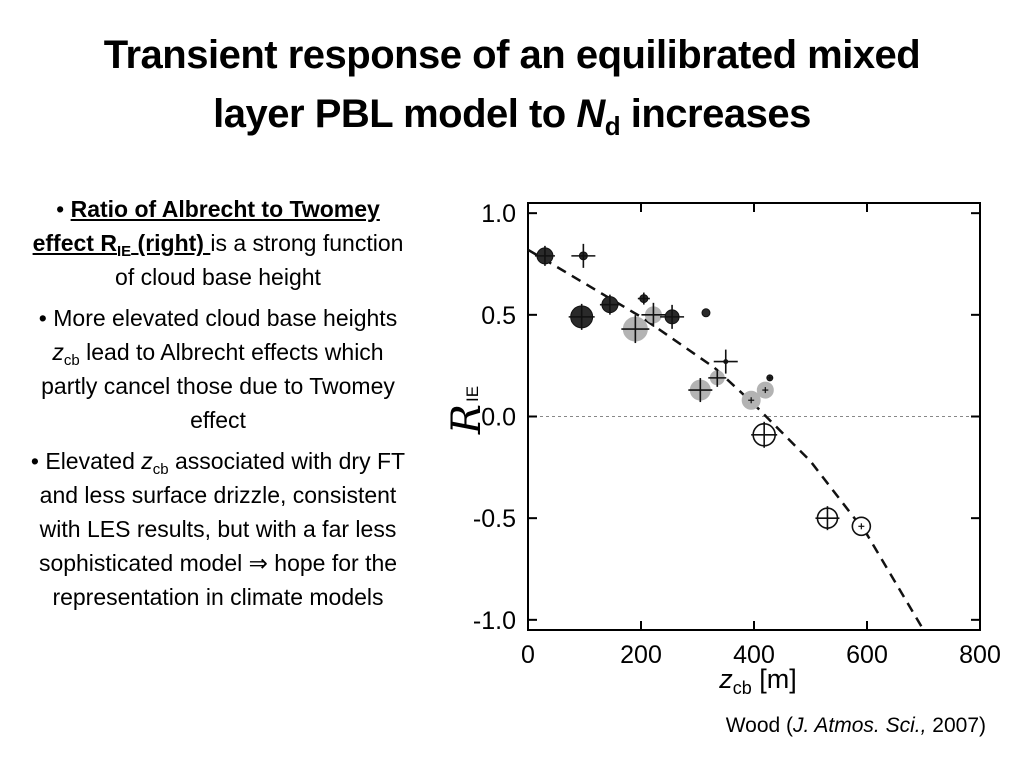  What do you see at coordinates (725, 679) in the screenshot?
I see `x-axis-var: z` at bounding box center [725, 679].